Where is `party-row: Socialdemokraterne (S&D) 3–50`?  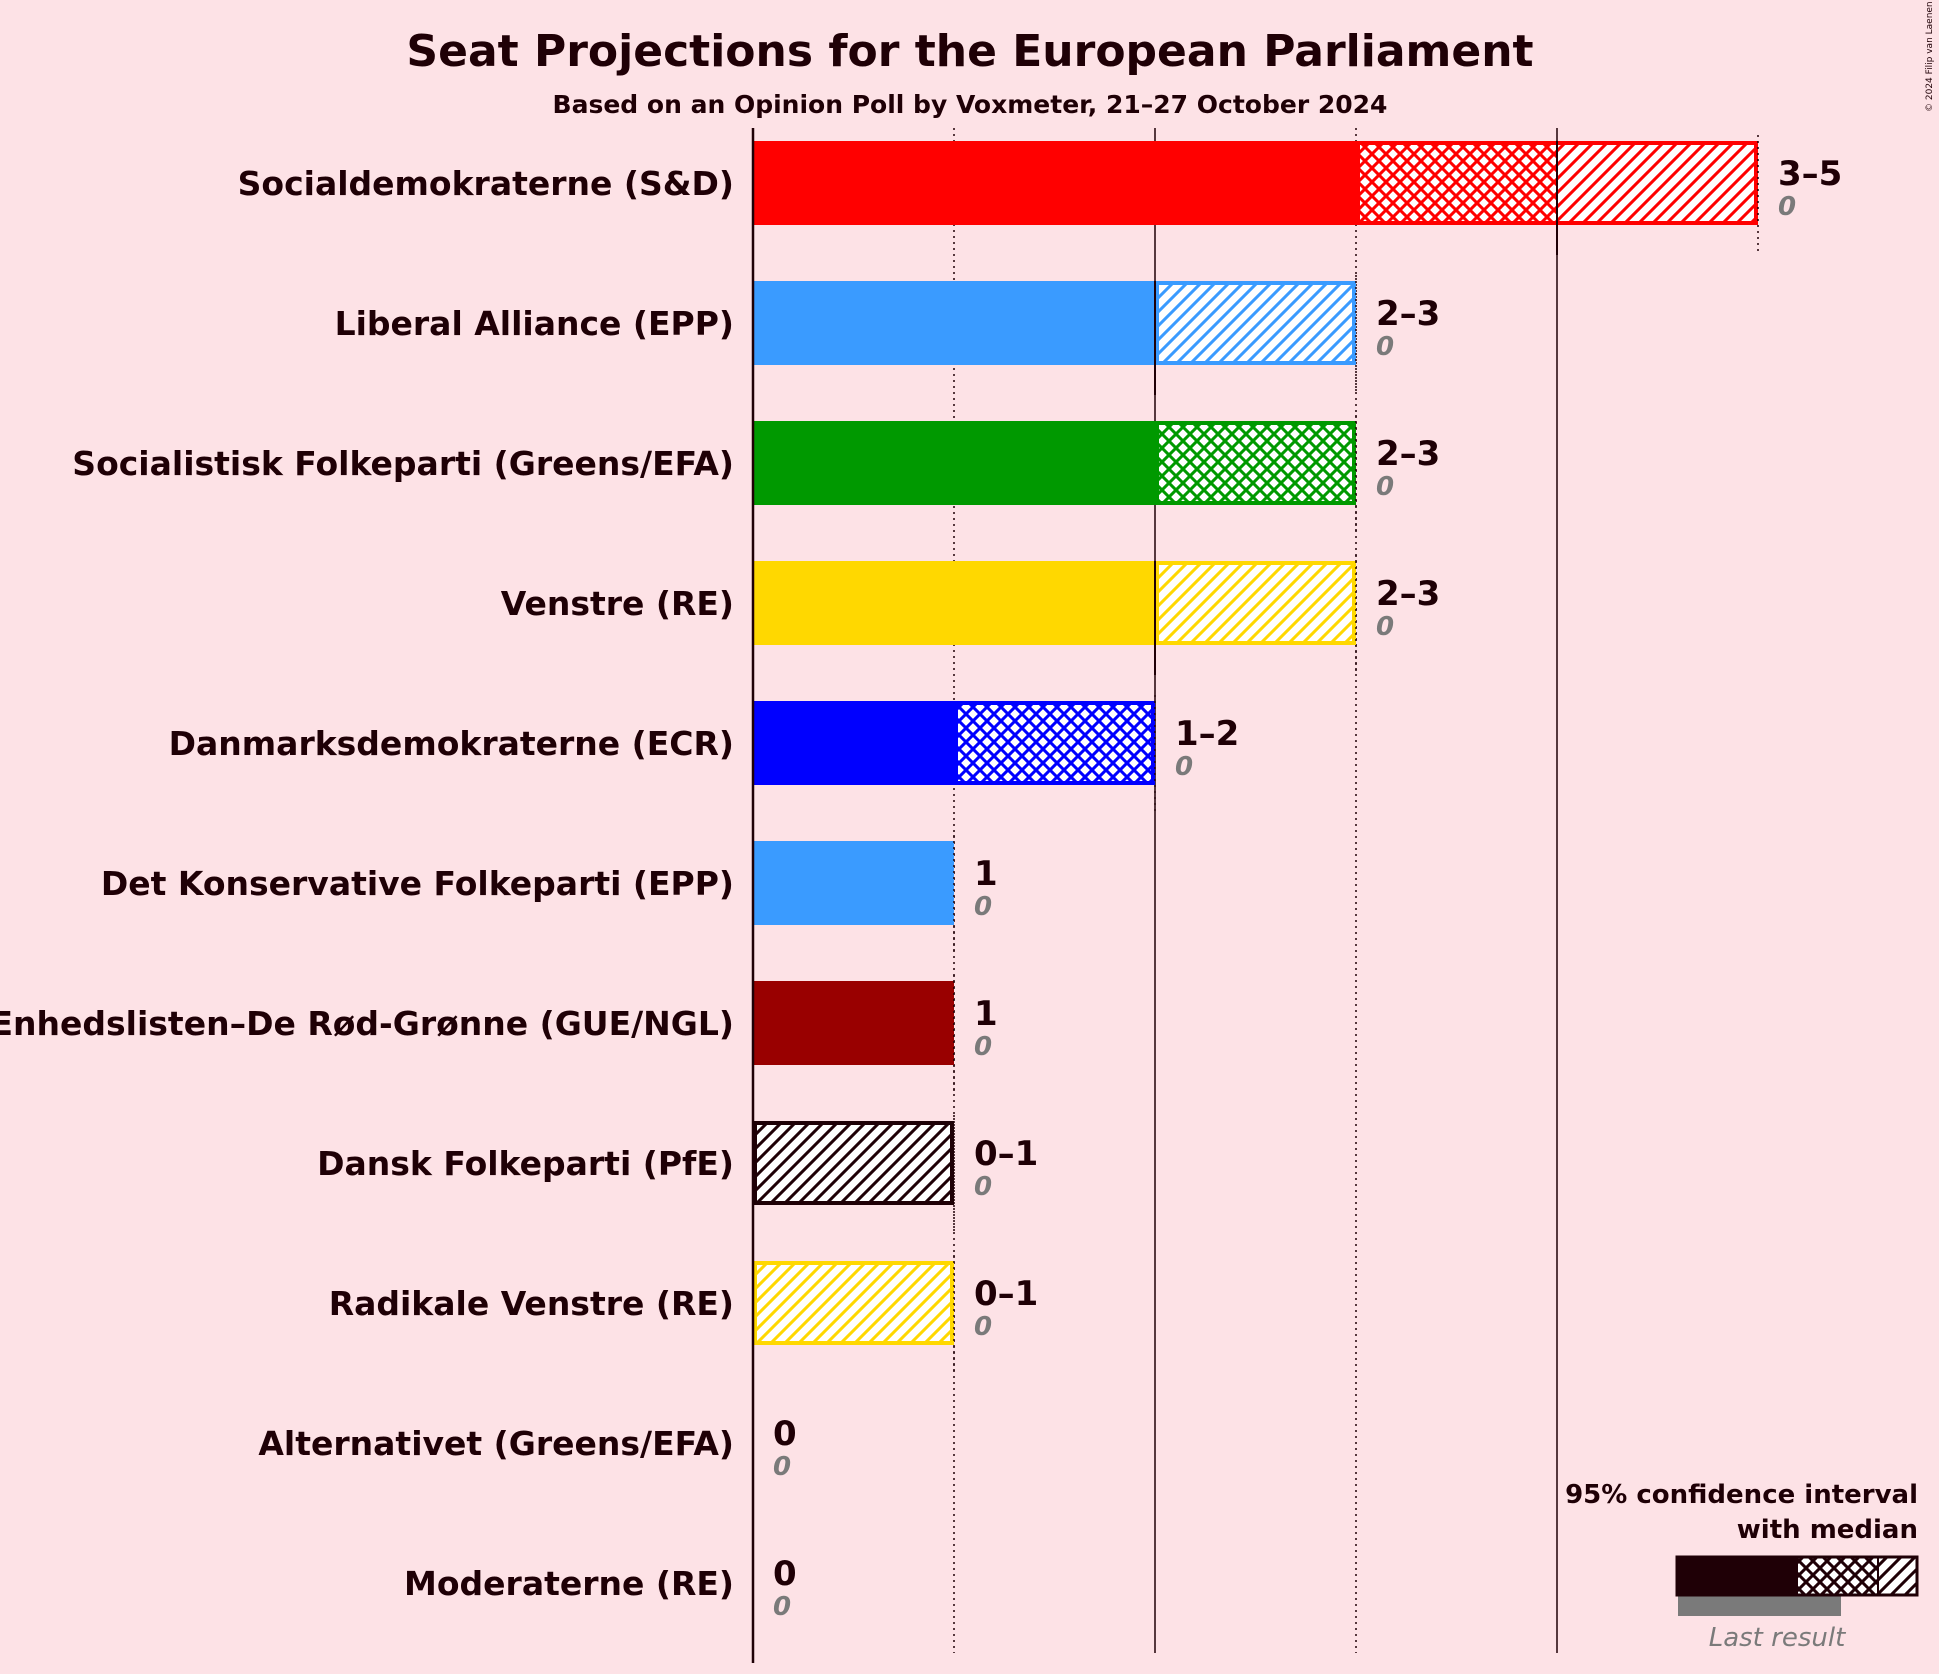 party-row: Socialdemokraterne (S&D) 3–50 is located at coordinates (1040, 195).